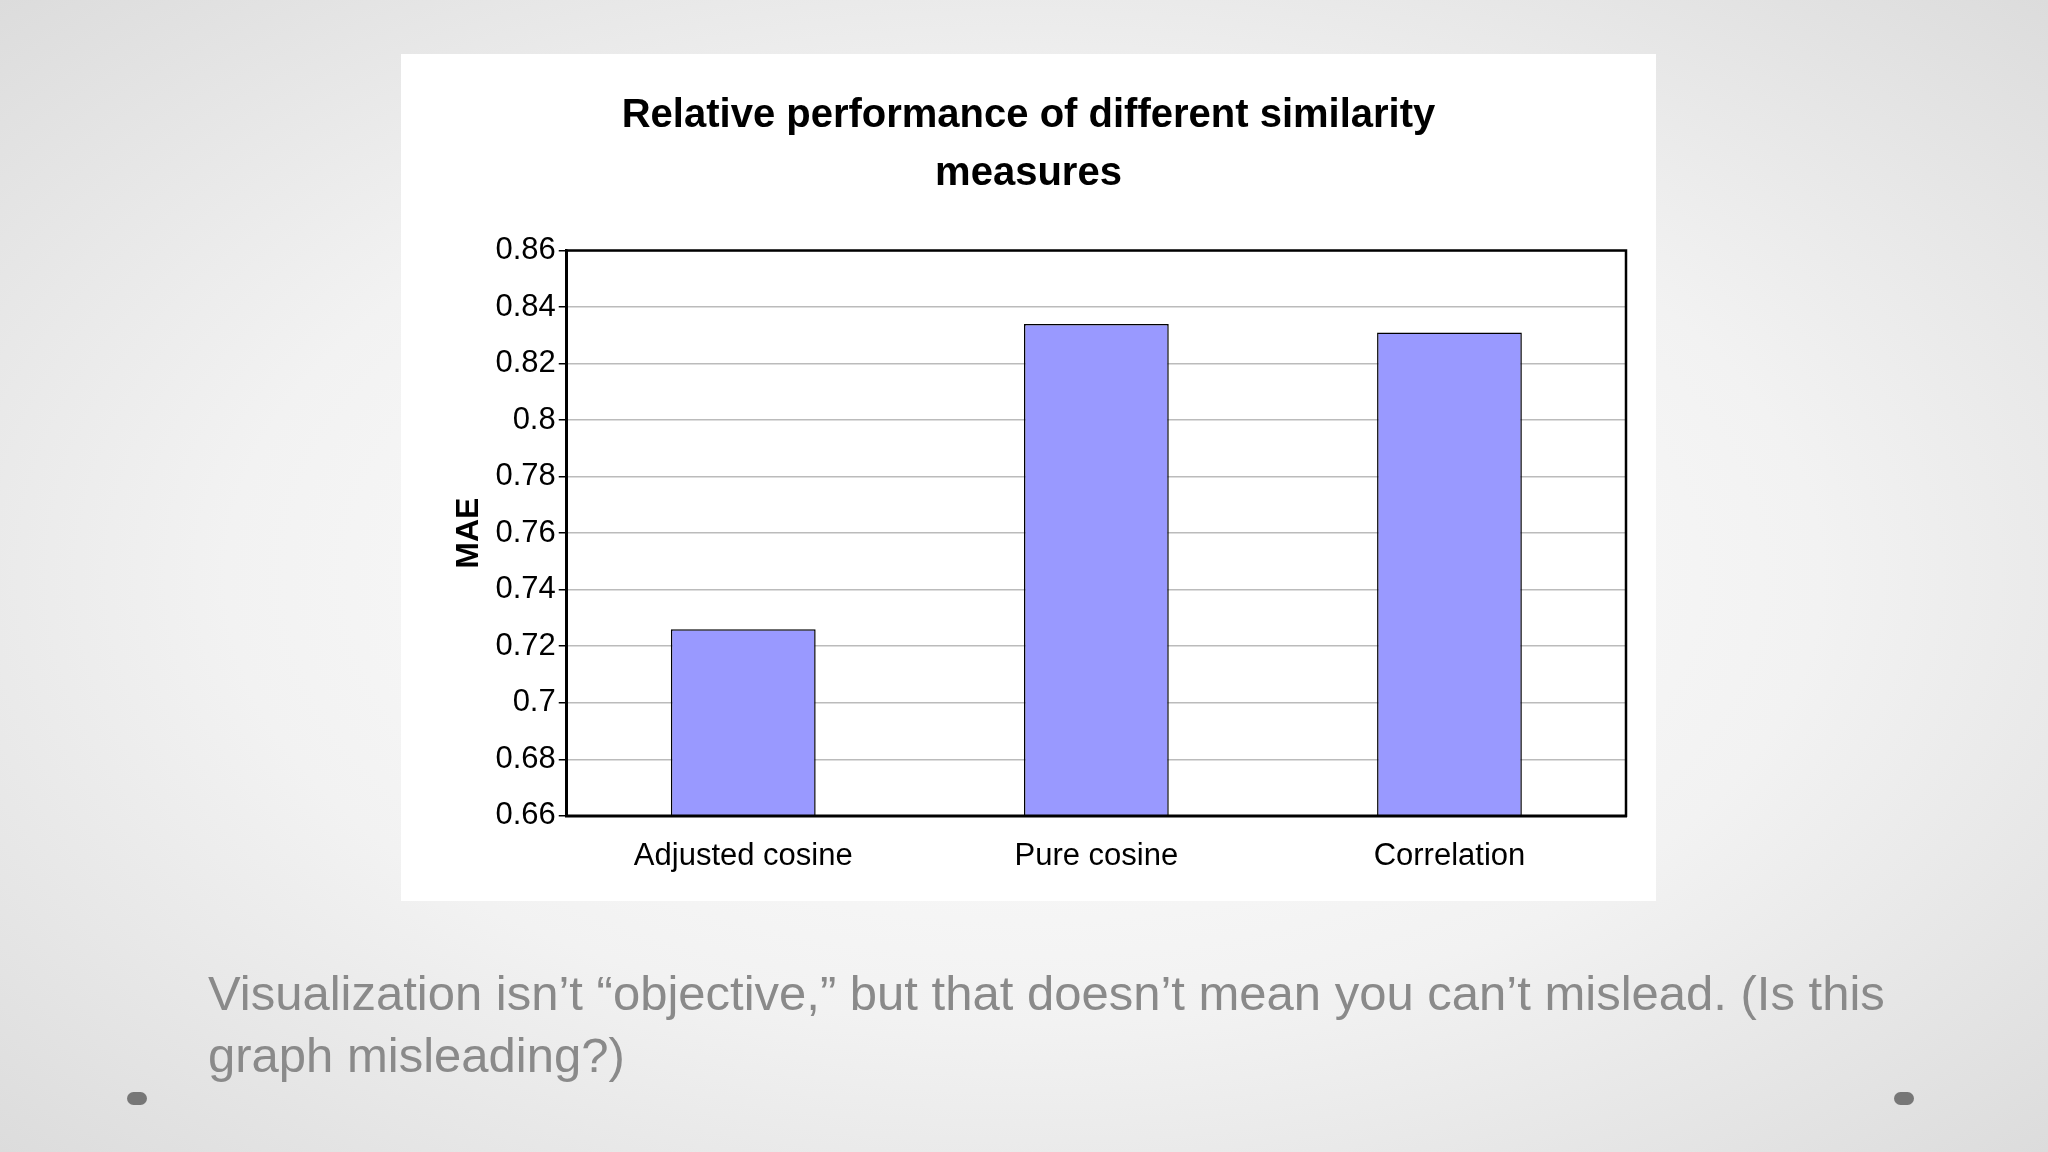 The image size is (2048, 1152). I want to click on y-tick-label: 0.86, so click(525, 249).